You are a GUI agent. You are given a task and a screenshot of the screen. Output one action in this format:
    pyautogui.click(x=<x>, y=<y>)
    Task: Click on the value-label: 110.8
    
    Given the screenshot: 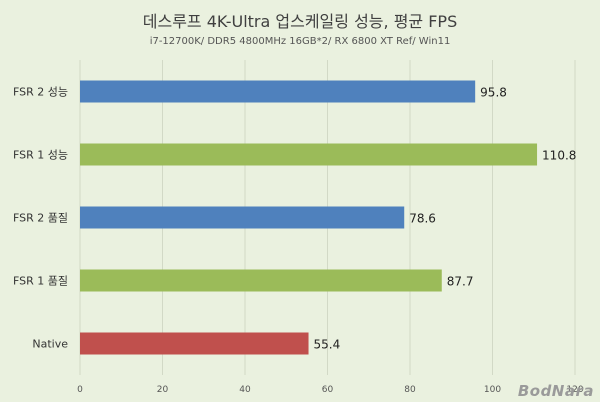 What is the action you would take?
    pyautogui.click(x=559, y=156)
    